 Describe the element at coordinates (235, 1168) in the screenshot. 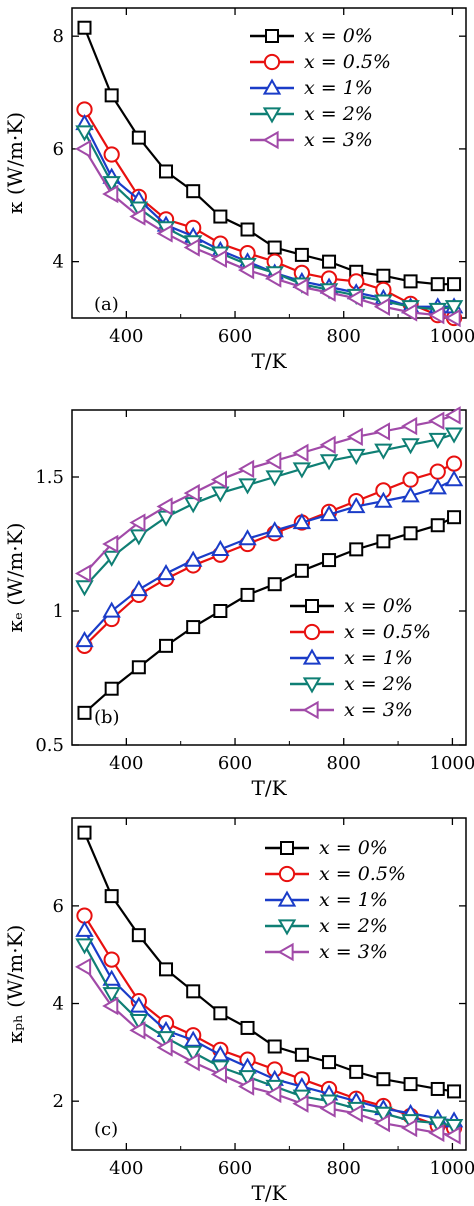

I see `x-tick-label: 600` at that location.